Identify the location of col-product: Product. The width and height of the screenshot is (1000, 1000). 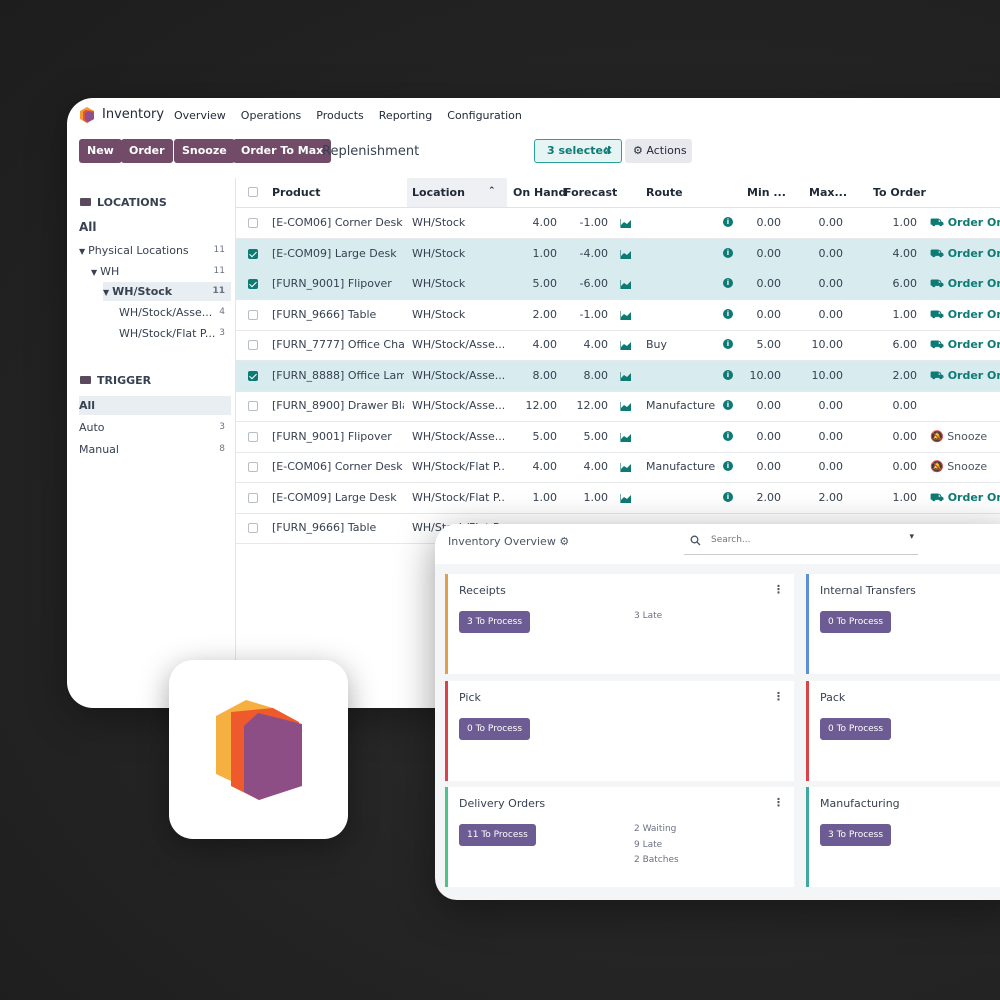
(296, 192).